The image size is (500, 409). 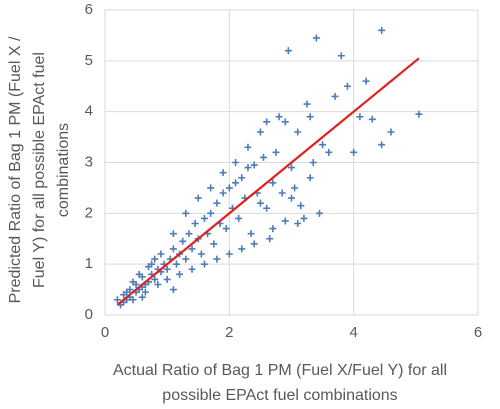 I want to click on x-axis-label: possible EPAct fuel combinations, so click(x=279, y=395).